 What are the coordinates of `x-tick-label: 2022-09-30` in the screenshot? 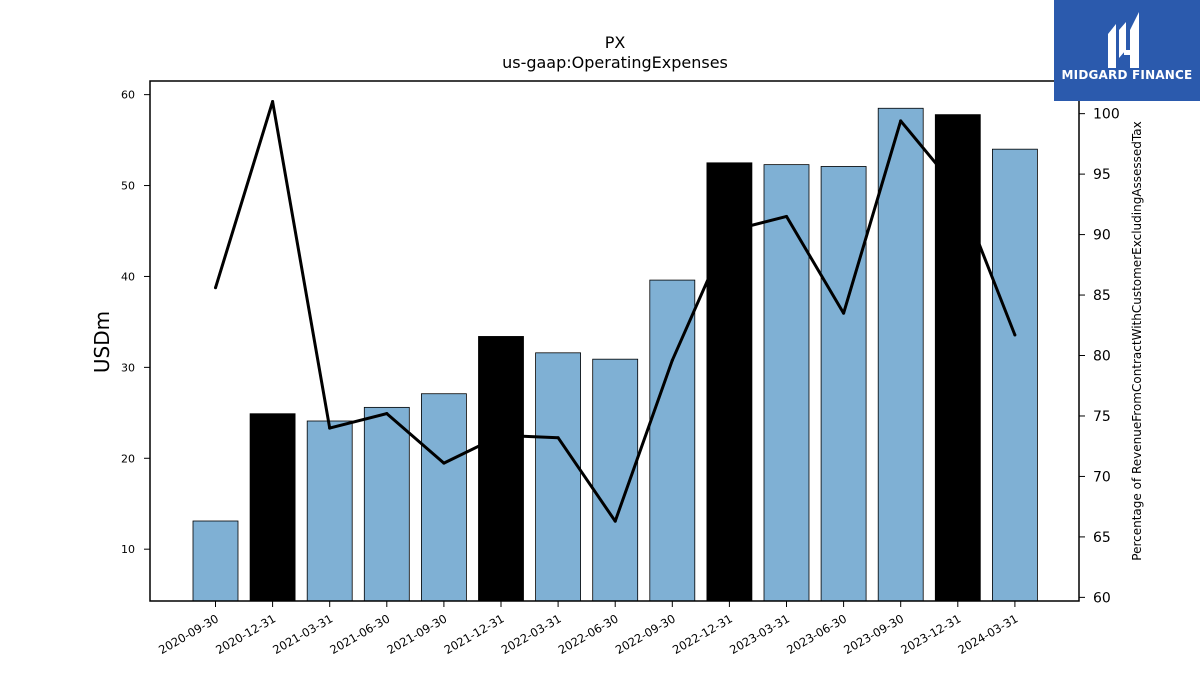 It's located at (645, 634).